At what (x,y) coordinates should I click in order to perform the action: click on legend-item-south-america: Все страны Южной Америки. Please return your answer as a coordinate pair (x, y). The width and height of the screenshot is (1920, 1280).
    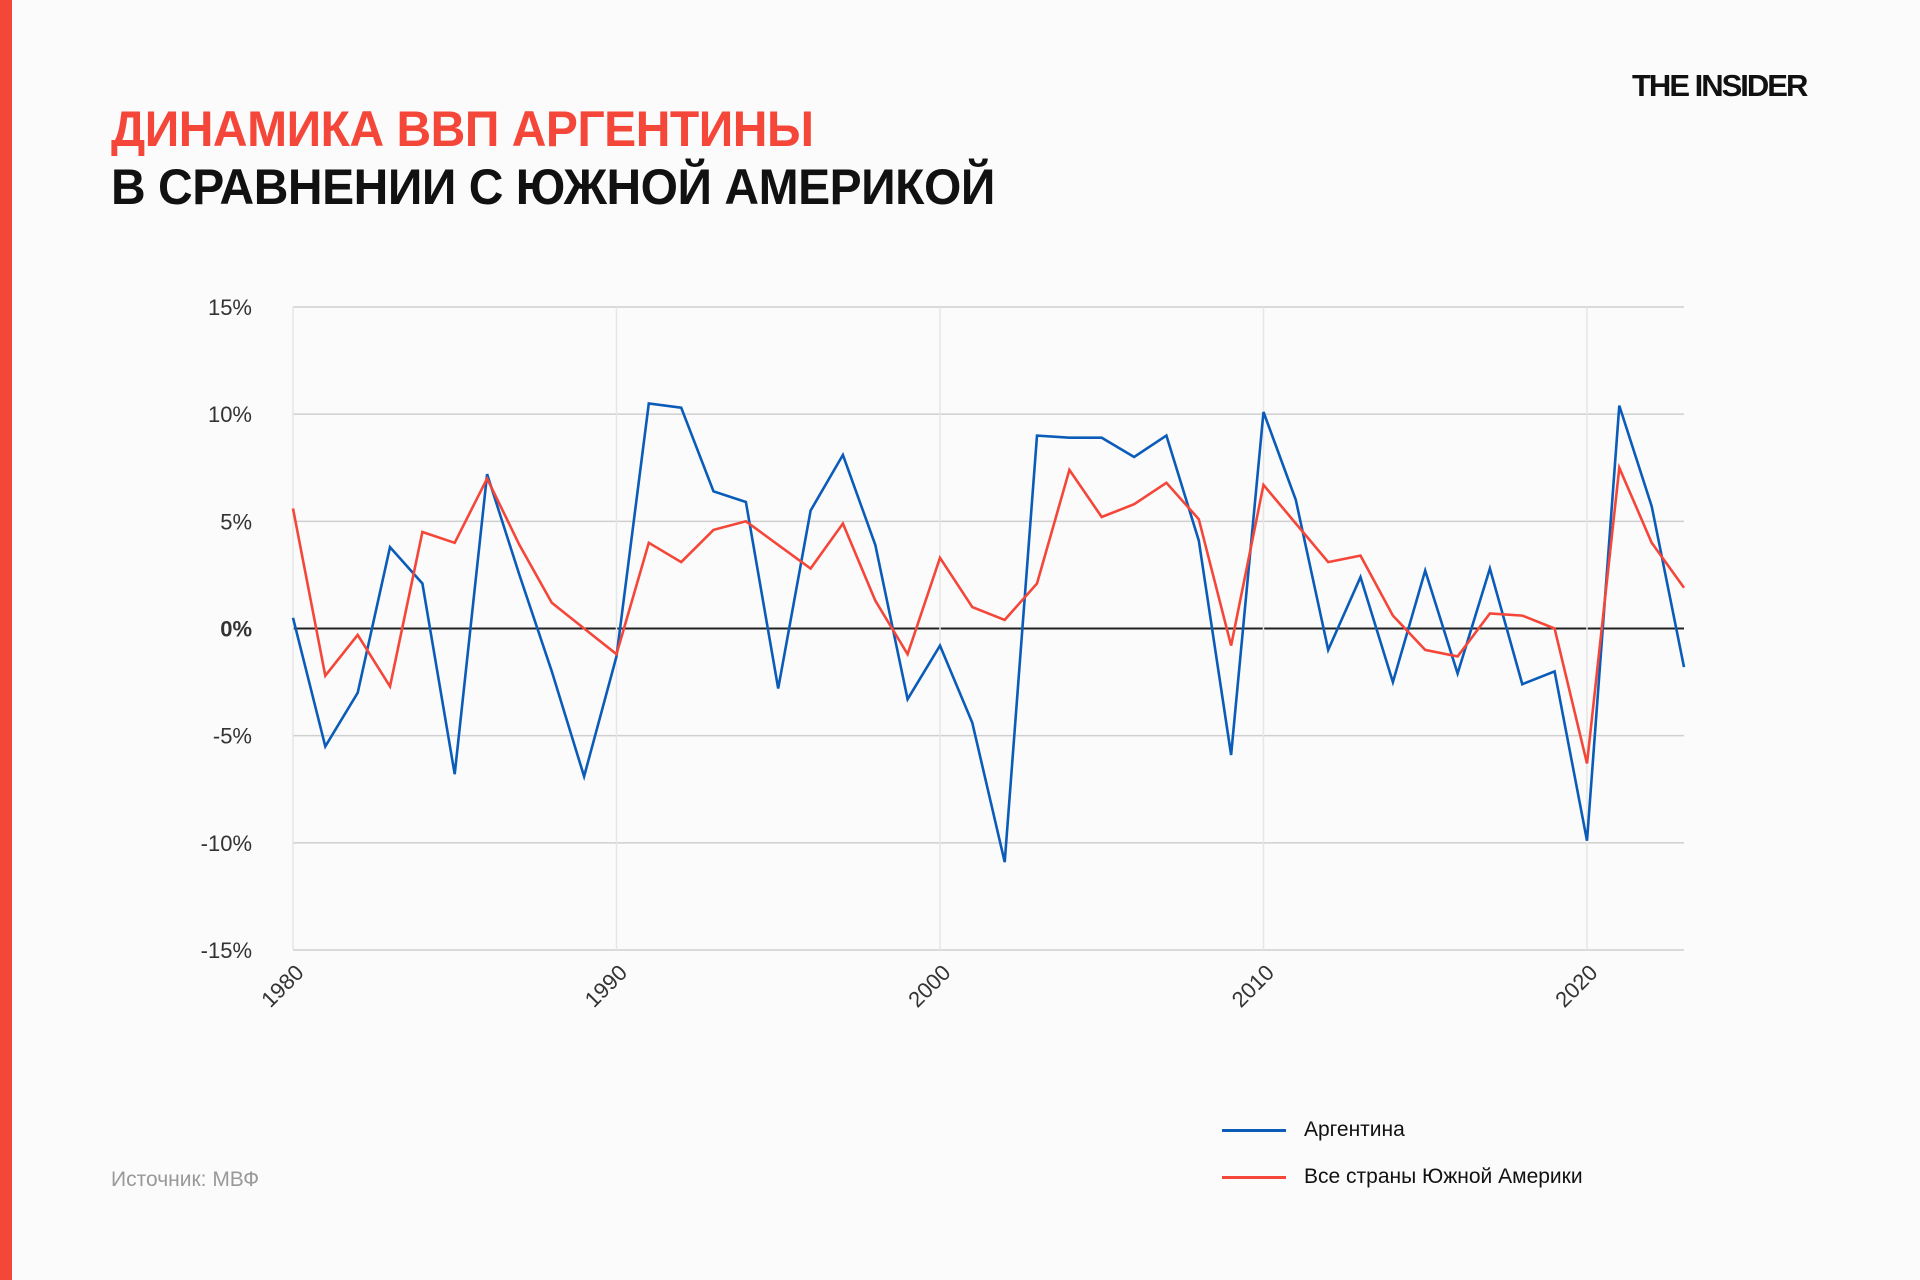
    Looking at the image, I should click on (1402, 1177).